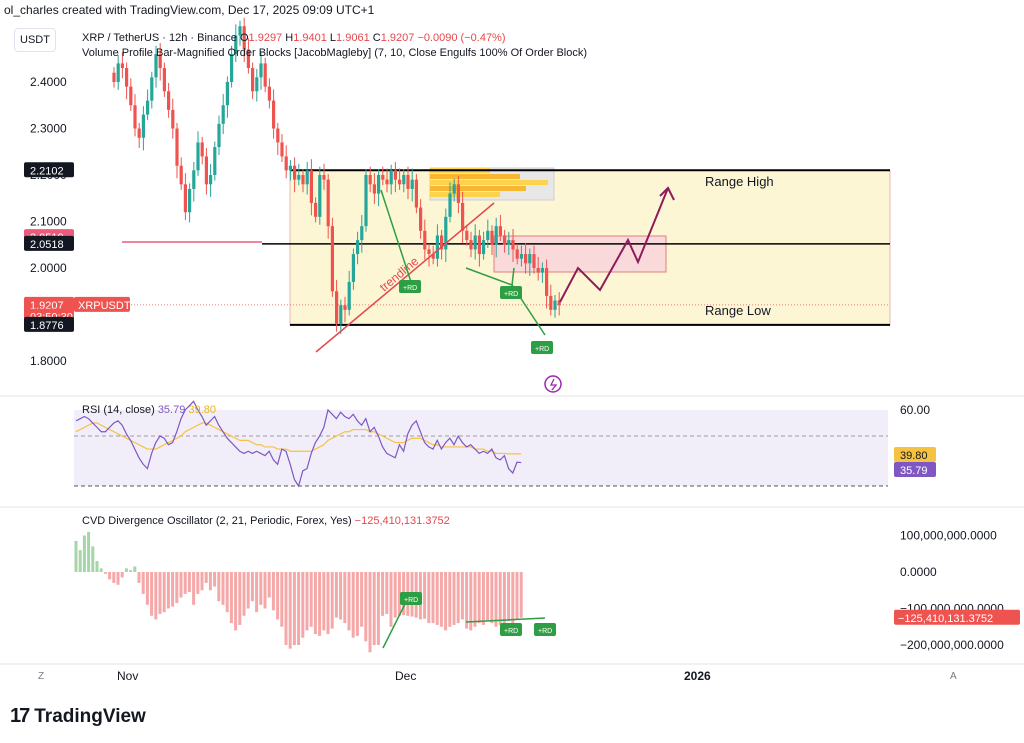 This screenshot has height=743, width=1024. I want to click on range-low-label: Range Low, so click(738, 310).